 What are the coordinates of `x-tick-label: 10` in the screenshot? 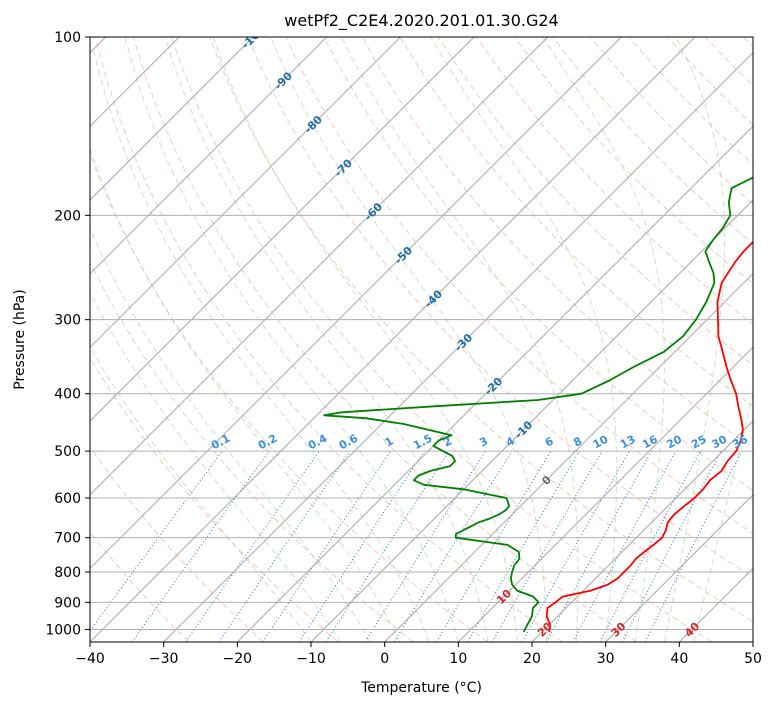 It's located at (458, 659).